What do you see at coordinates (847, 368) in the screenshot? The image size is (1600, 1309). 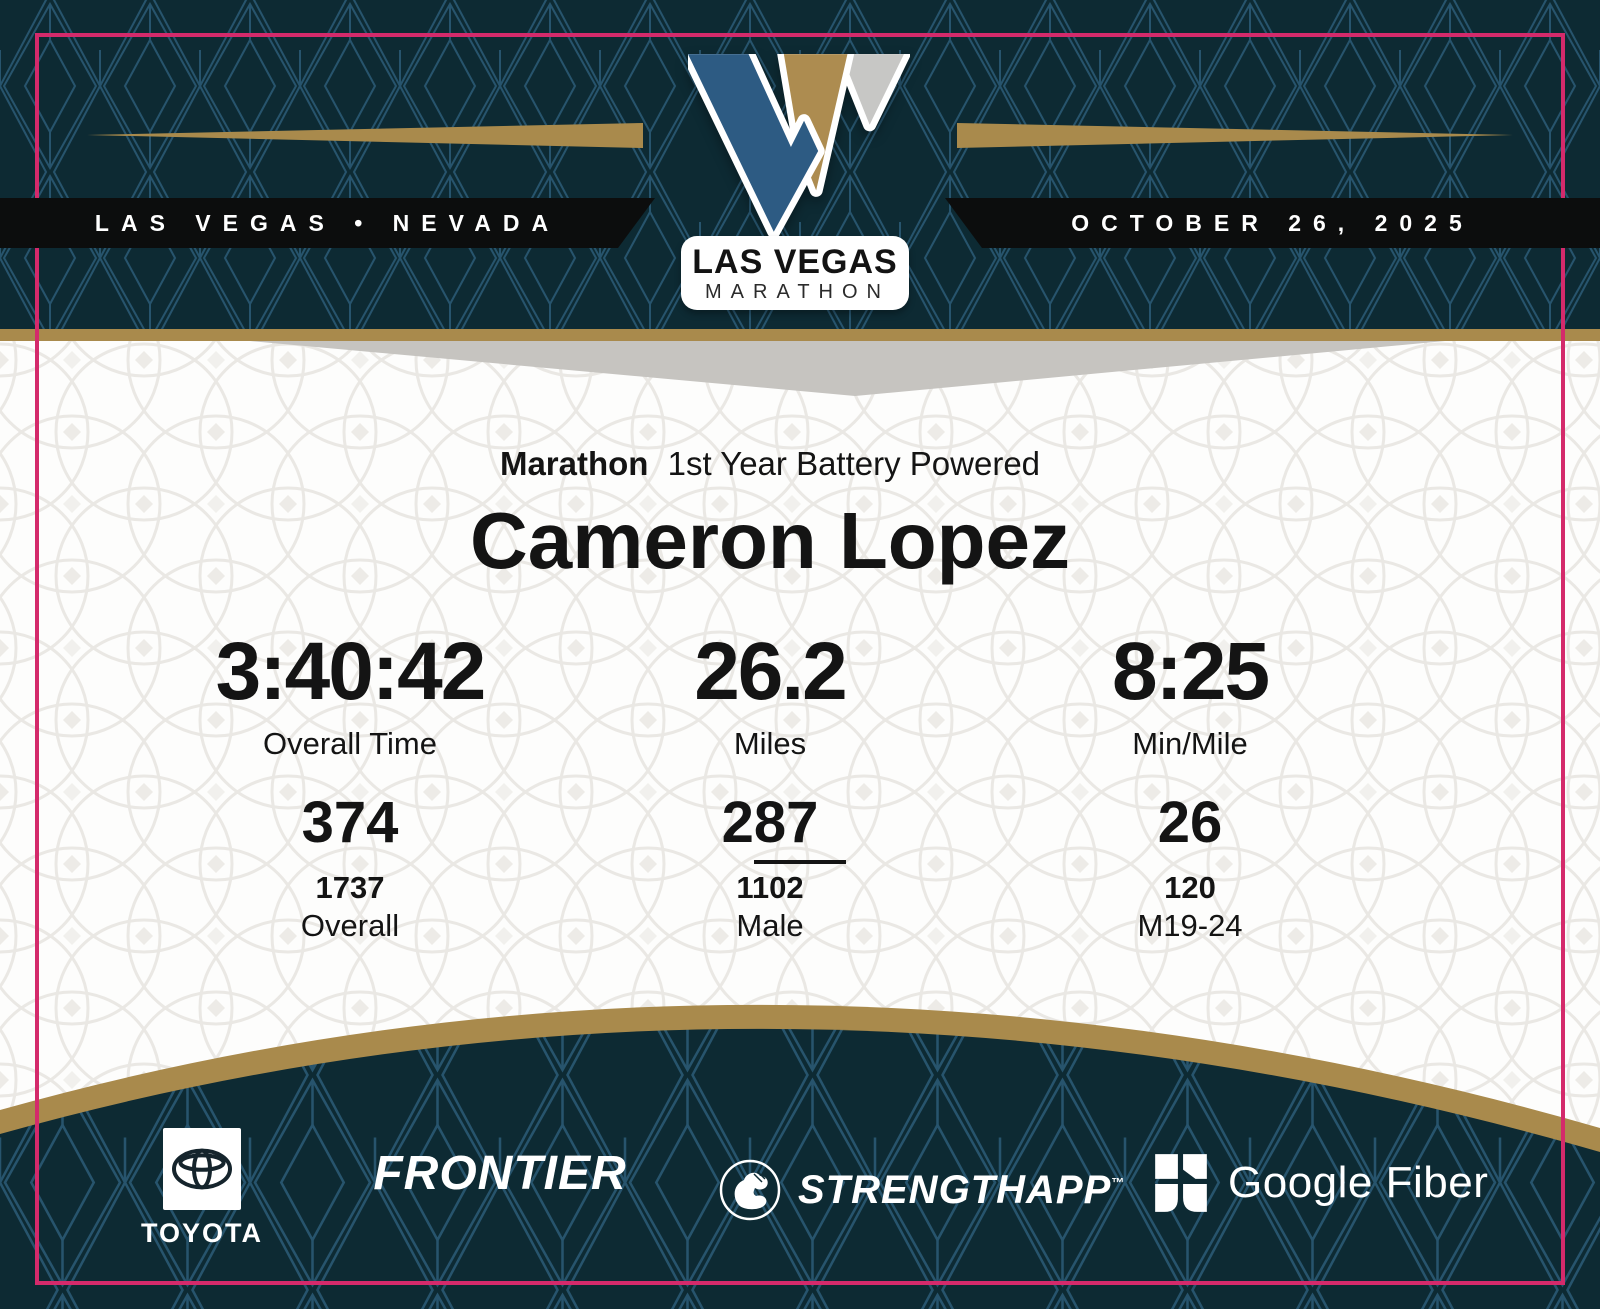 I see `silver-wedge` at bounding box center [847, 368].